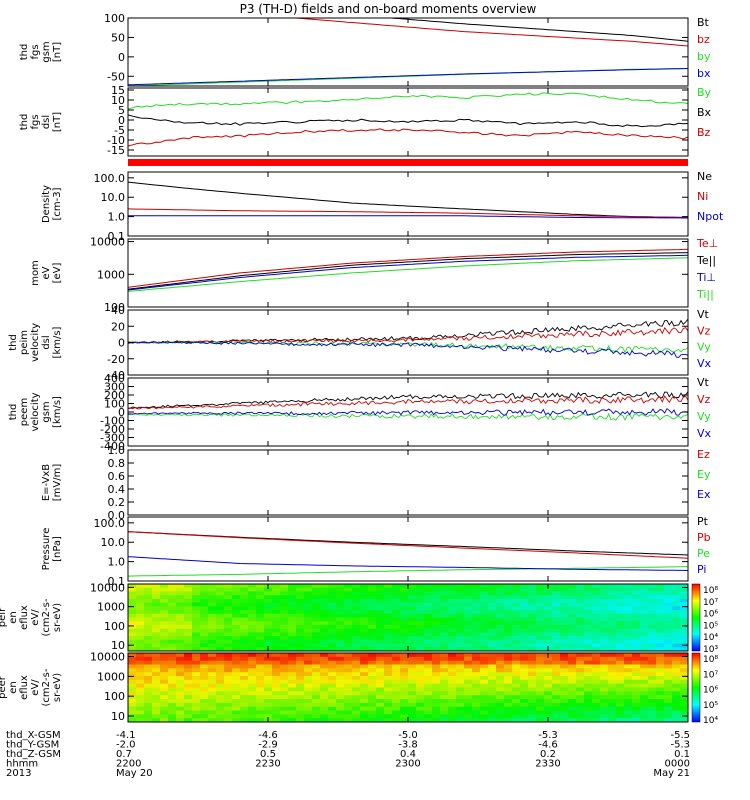 The image size is (750, 800). I want to click on y-axis-label-line: sr-eV), so click(57, 617).